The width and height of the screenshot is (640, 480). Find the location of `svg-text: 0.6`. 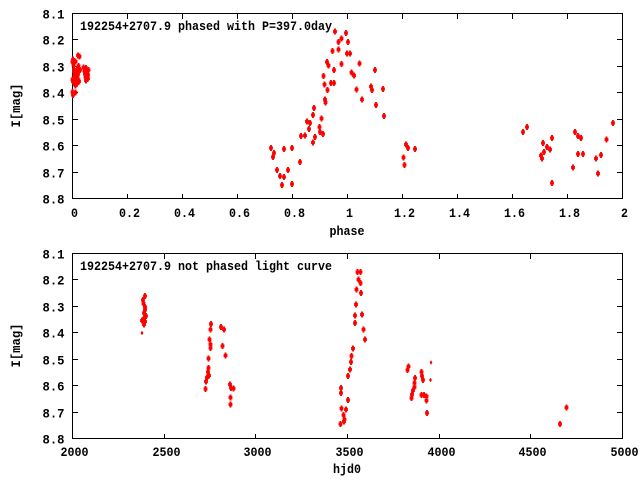

svg-text: 0.6 is located at coordinates (239, 213).